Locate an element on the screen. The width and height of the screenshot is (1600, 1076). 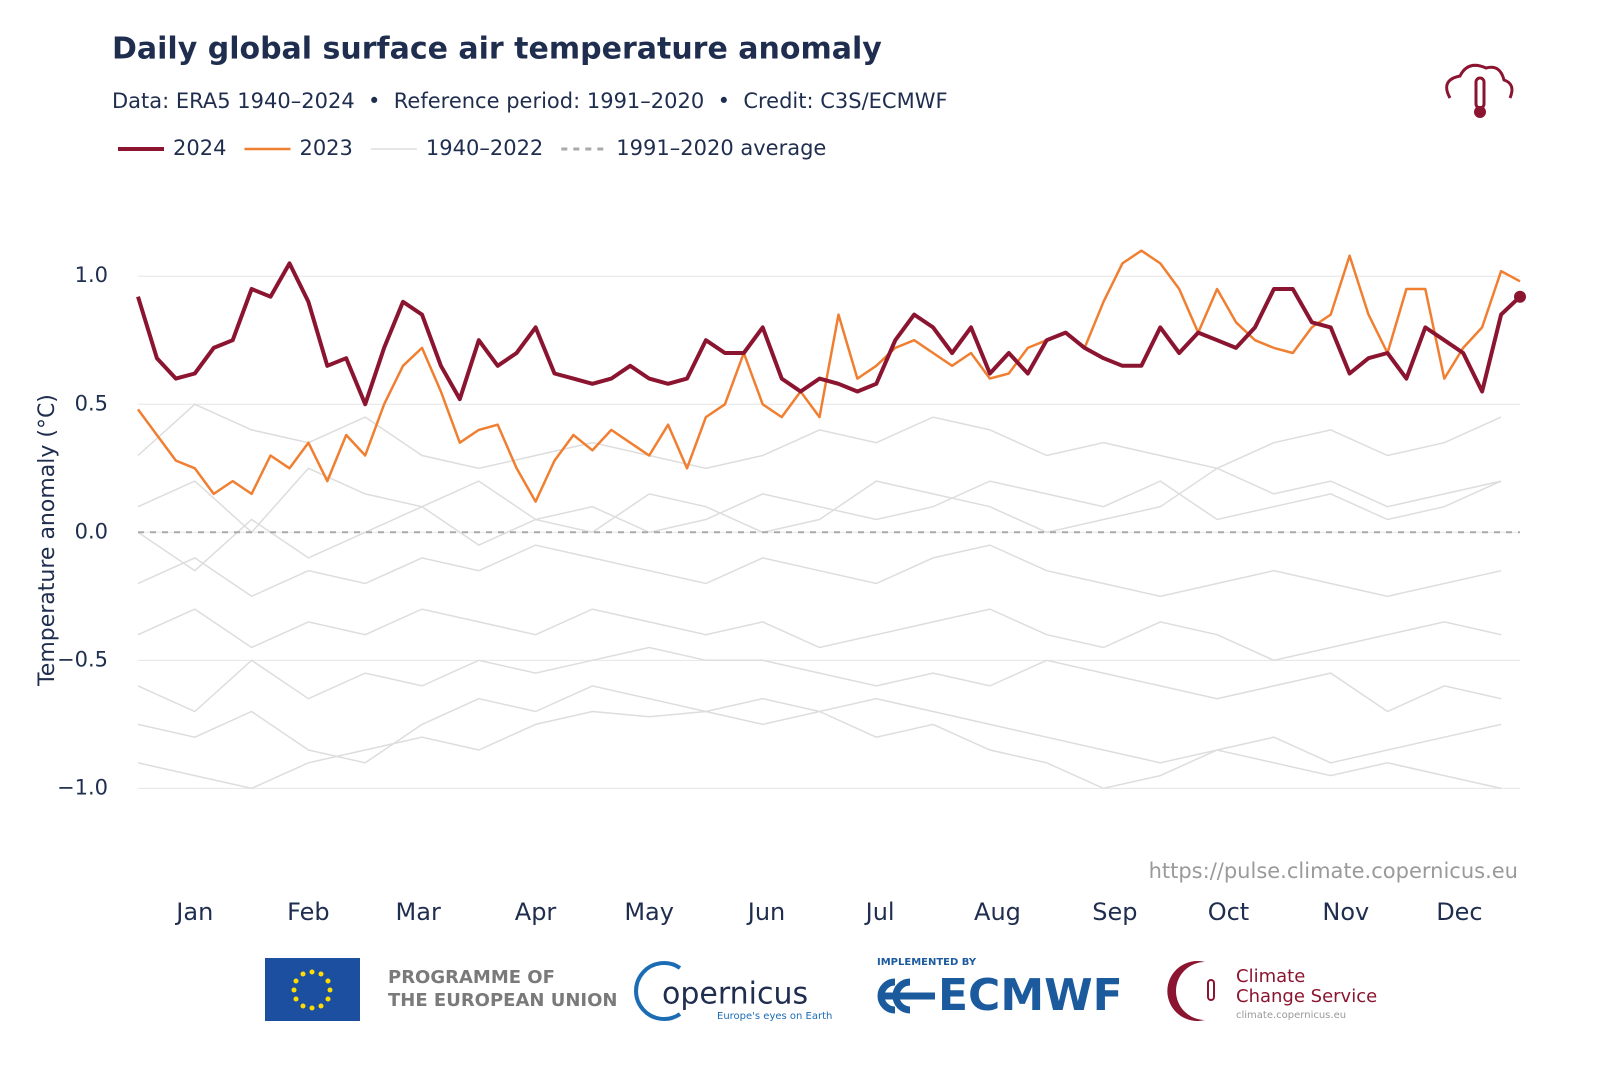
legend-label: 2024 is located at coordinates (199, 148).